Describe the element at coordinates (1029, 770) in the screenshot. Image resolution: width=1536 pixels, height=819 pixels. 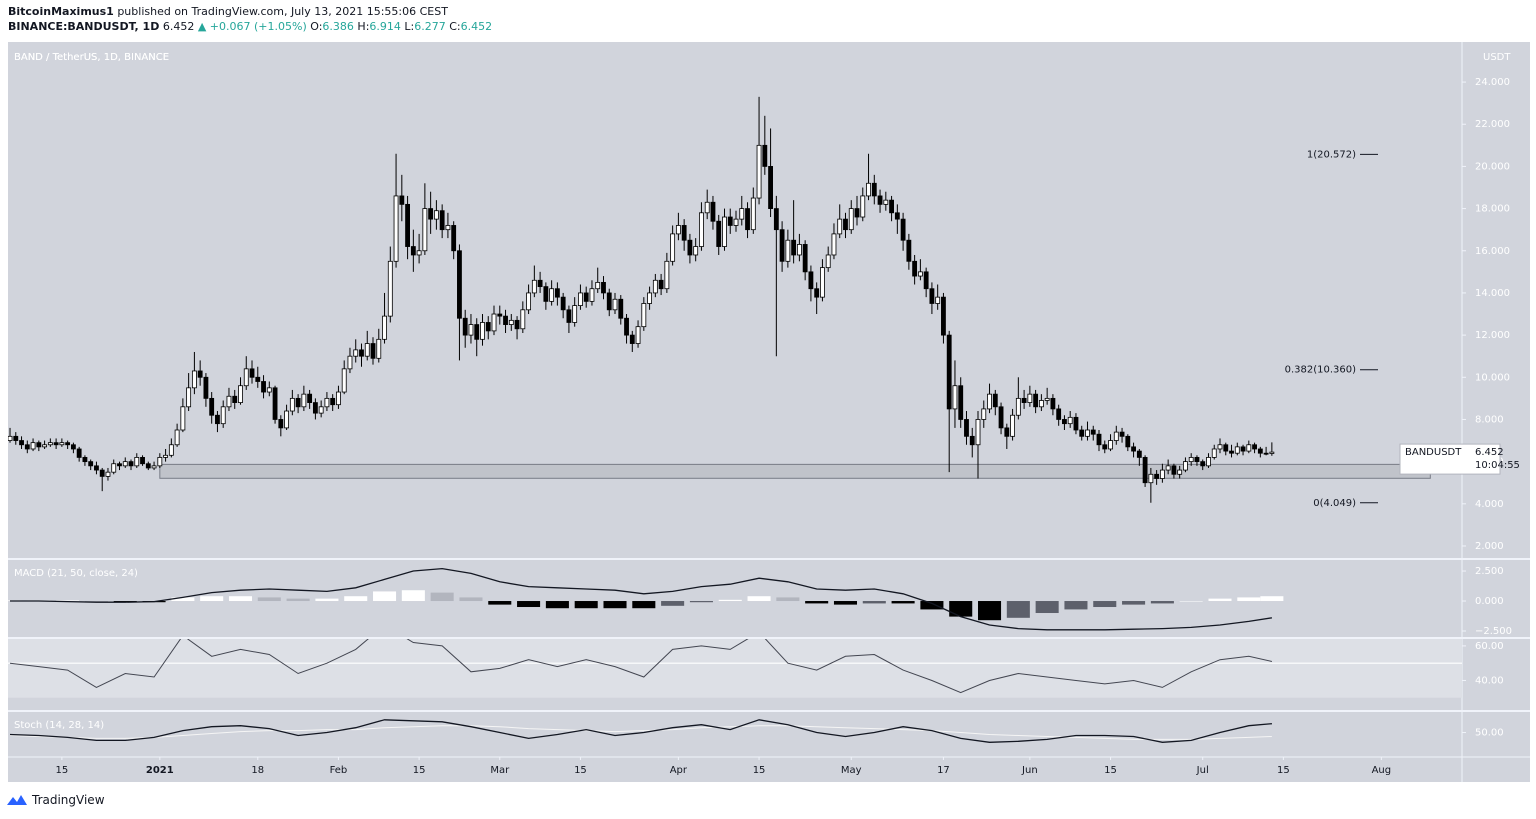
I see `x-tick-label: Jun` at that location.